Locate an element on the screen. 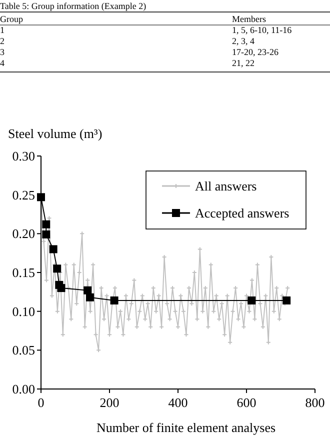 This screenshot has width=330, height=441. y-tick-label: 0.05 is located at coordinates (23, 350).